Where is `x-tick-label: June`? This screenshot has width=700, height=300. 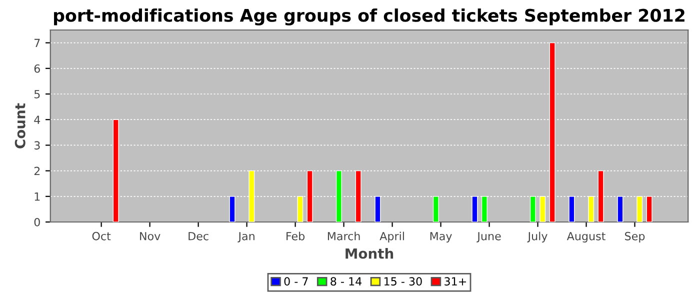
x-tick-label: June is located at coordinates (488, 237).